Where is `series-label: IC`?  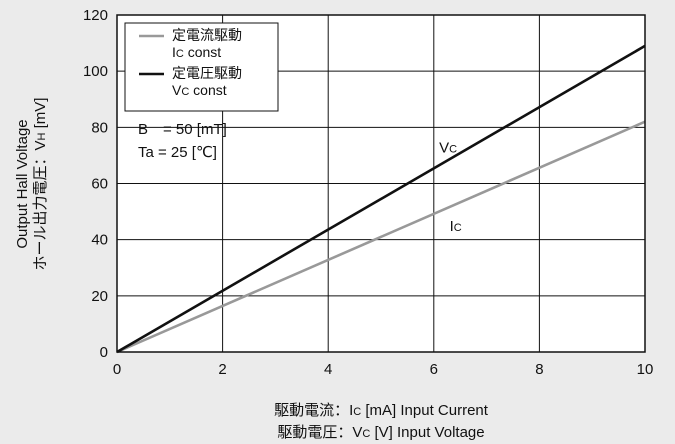
series-label: IC is located at coordinates (456, 226).